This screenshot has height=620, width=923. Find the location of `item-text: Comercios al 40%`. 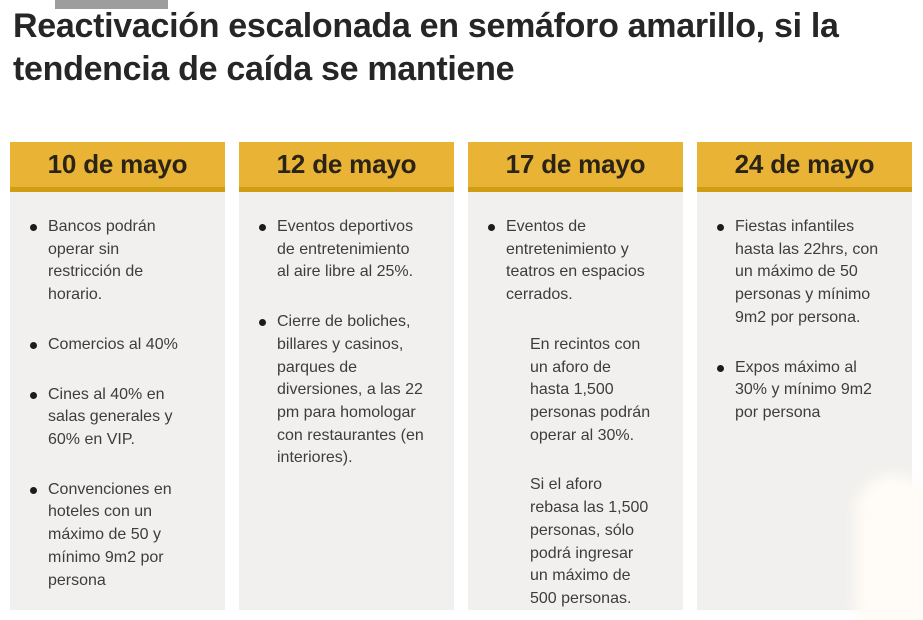

item-text: Comercios al 40% is located at coordinates (113, 344).